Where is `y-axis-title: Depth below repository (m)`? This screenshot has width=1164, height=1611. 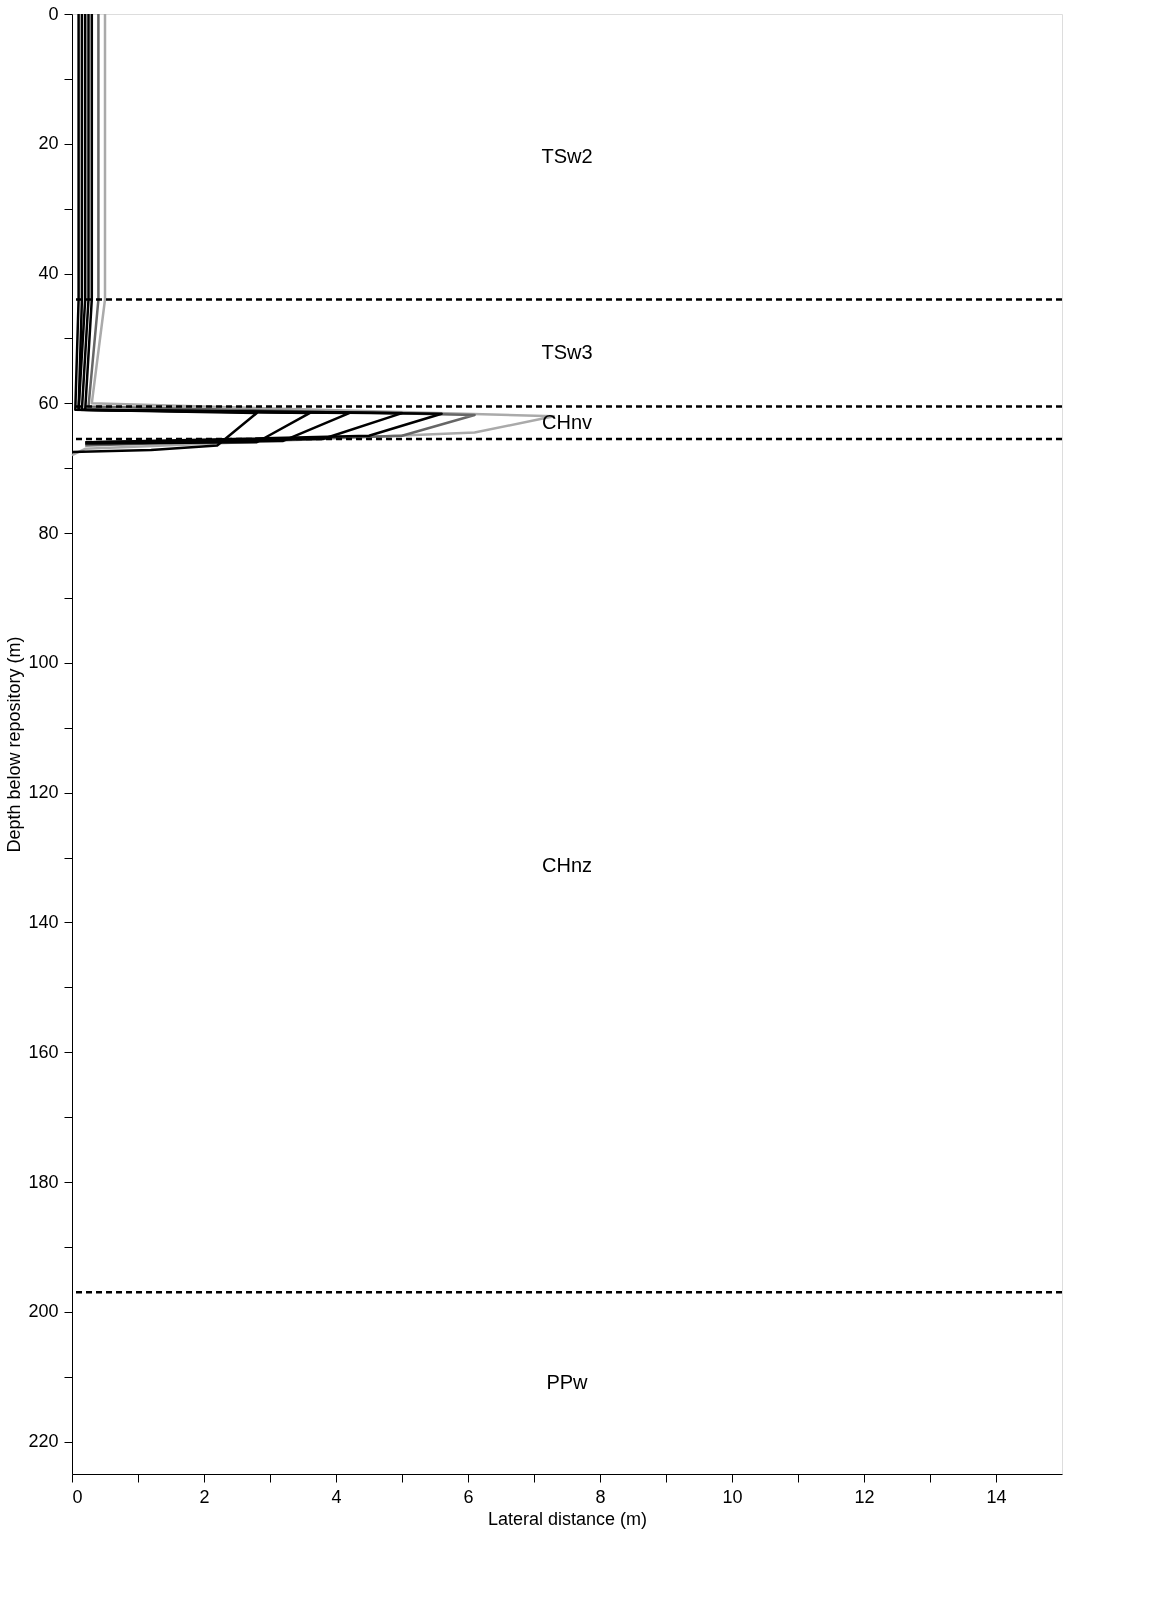
y-axis-title: Depth below repository (m) is located at coordinates (14, 744).